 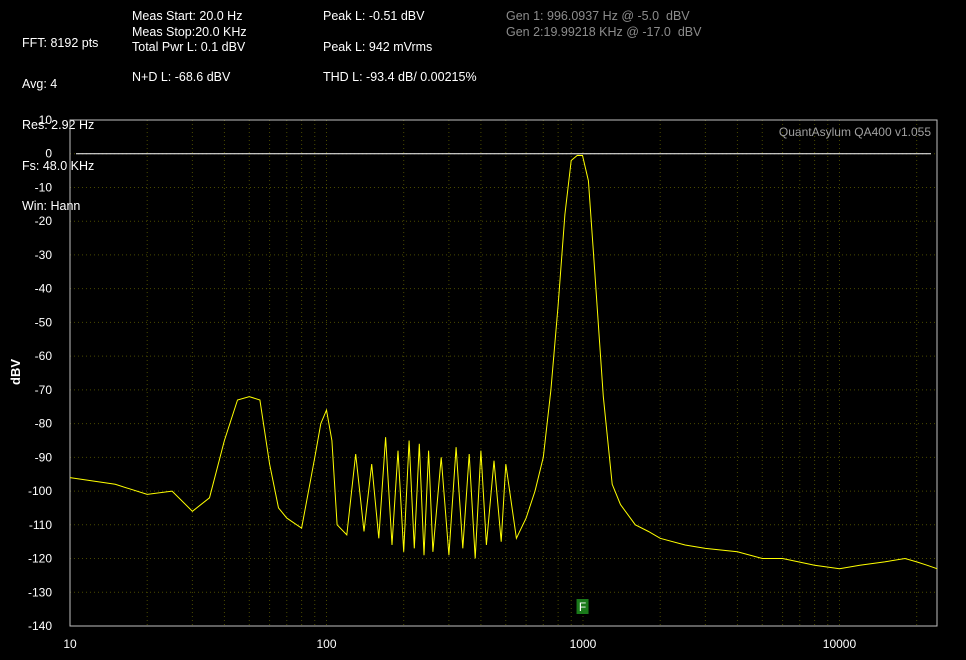 What do you see at coordinates (187, 16) in the screenshot?
I see `meas-start-label: Meas Start: 20.0 Hz` at bounding box center [187, 16].